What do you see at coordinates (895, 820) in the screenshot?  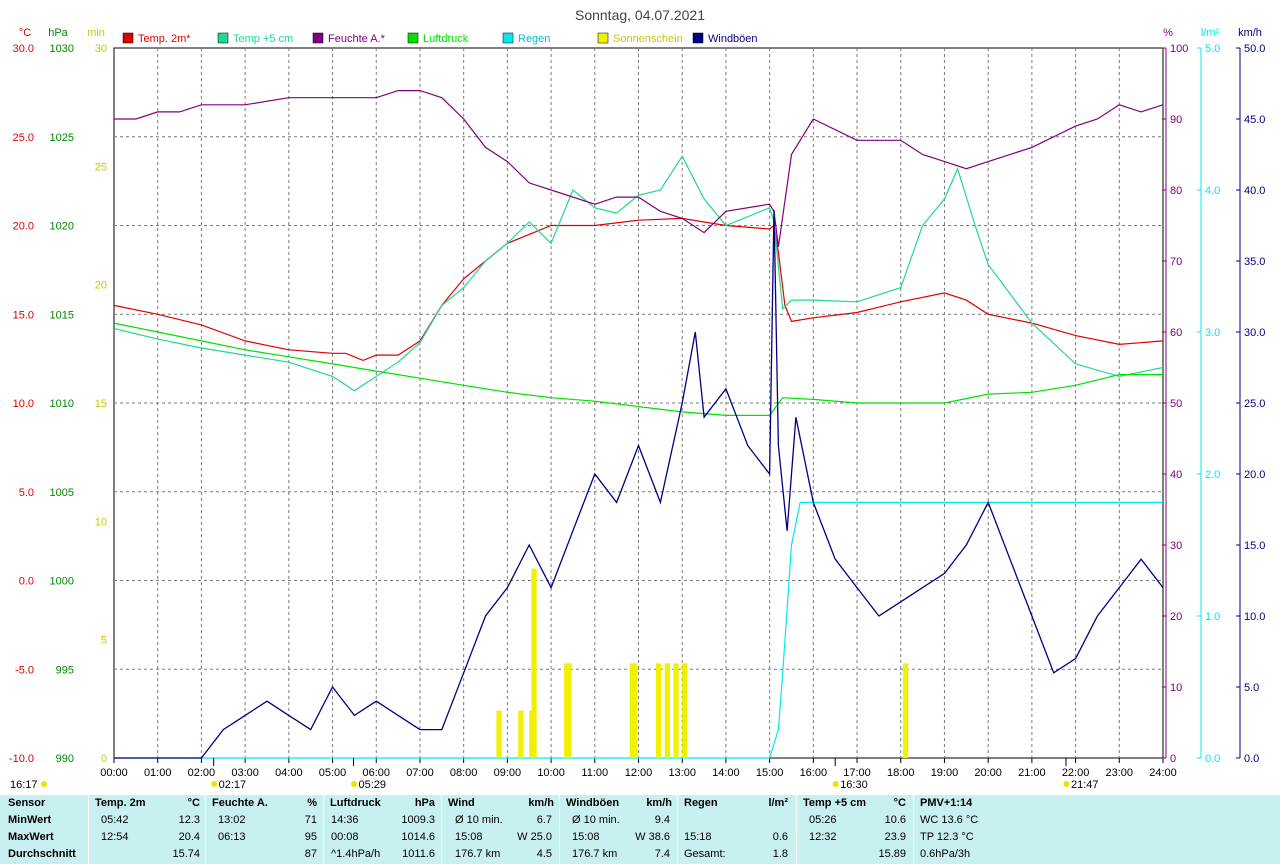 I see `footer-temp5-value: 10.6` at bounding box center [895, 820].